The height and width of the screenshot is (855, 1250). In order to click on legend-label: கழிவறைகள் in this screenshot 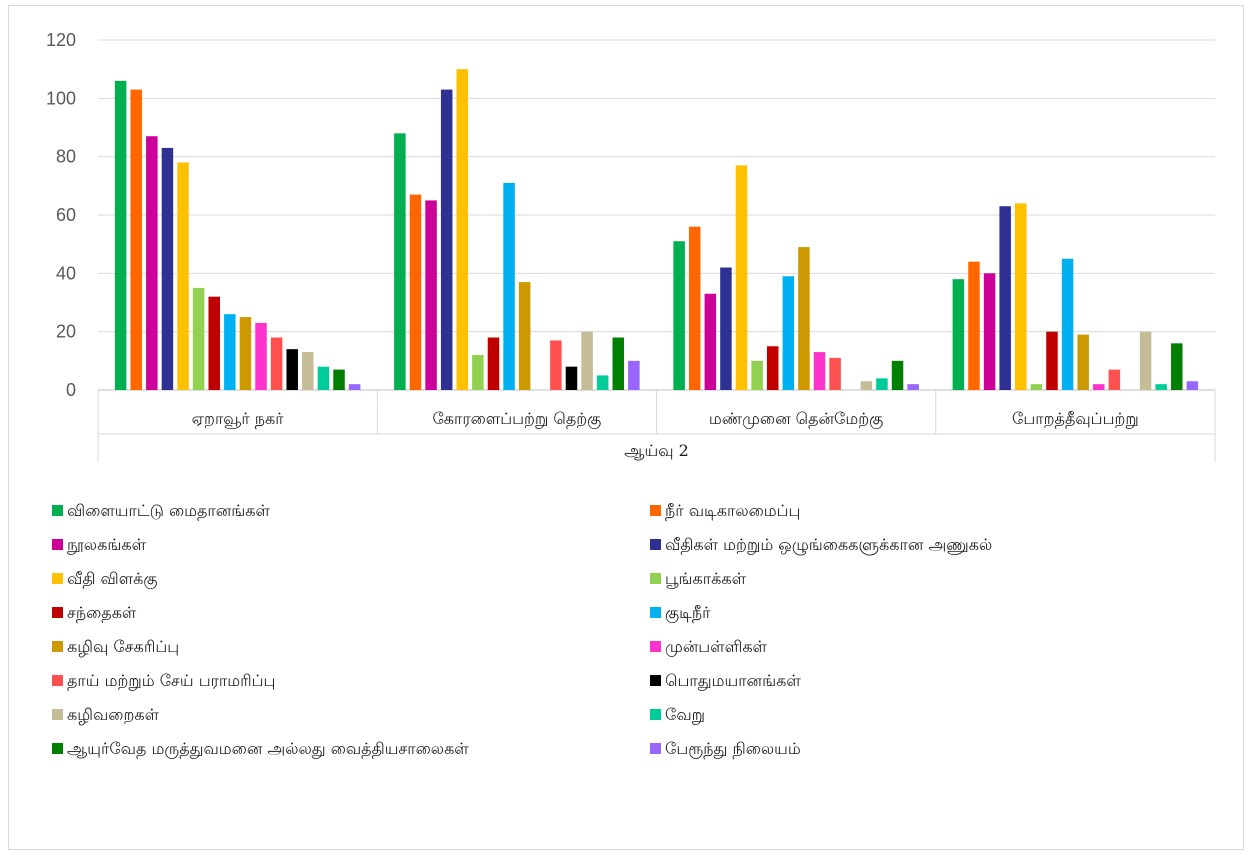, I will do `click(113, 714)`.